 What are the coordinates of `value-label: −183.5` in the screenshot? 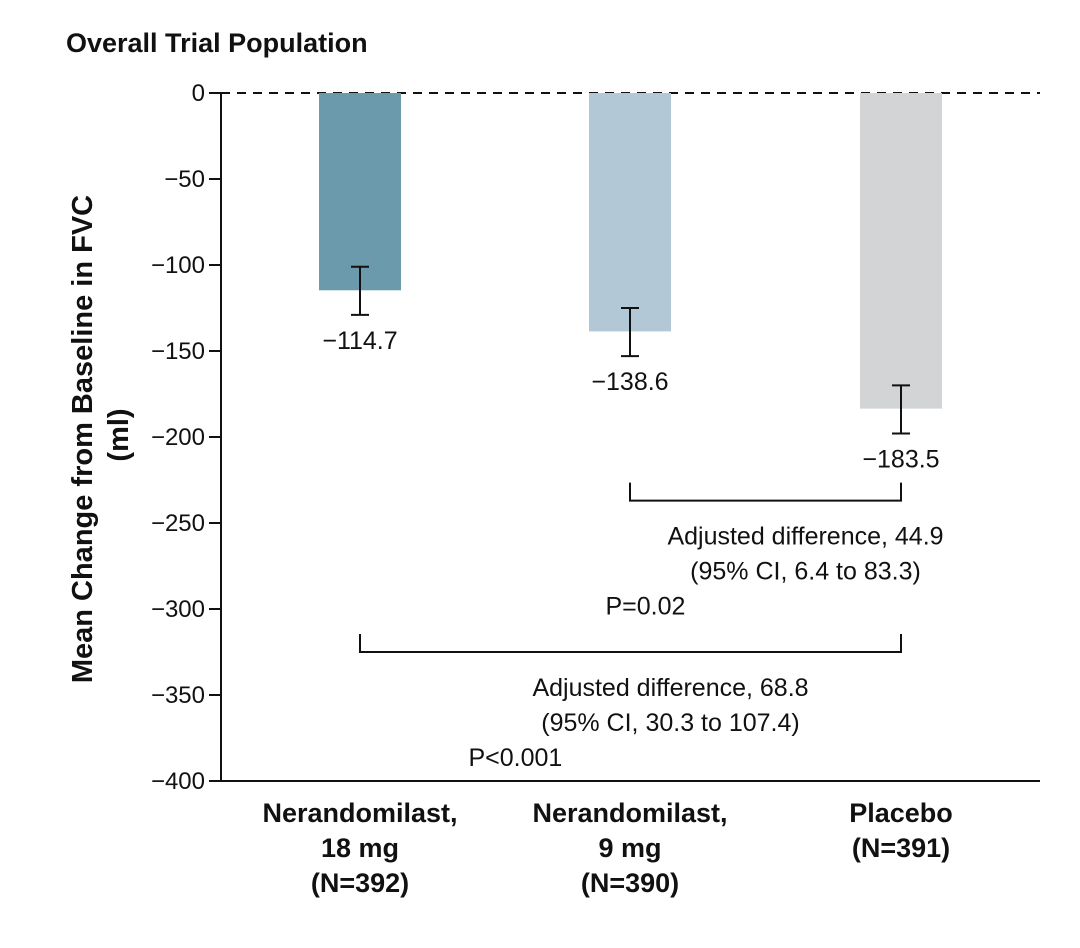 It's located at (900, 460).